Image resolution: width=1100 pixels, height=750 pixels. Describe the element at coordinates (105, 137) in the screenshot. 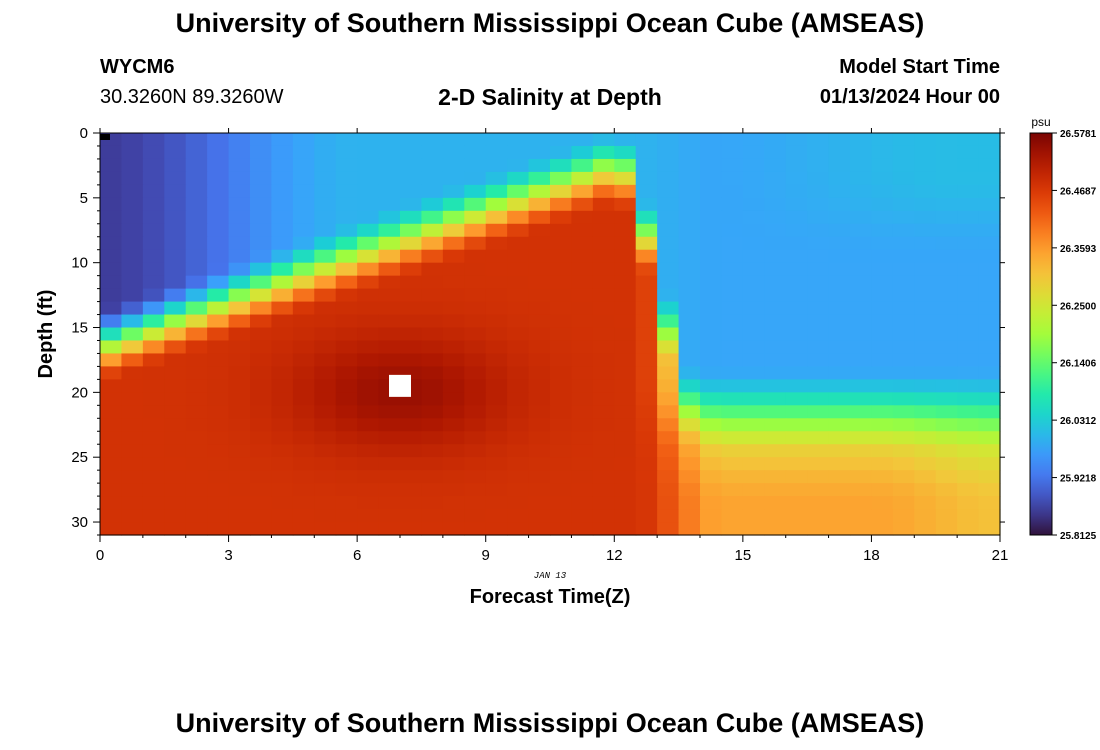

I see `surface-marker` at that location.